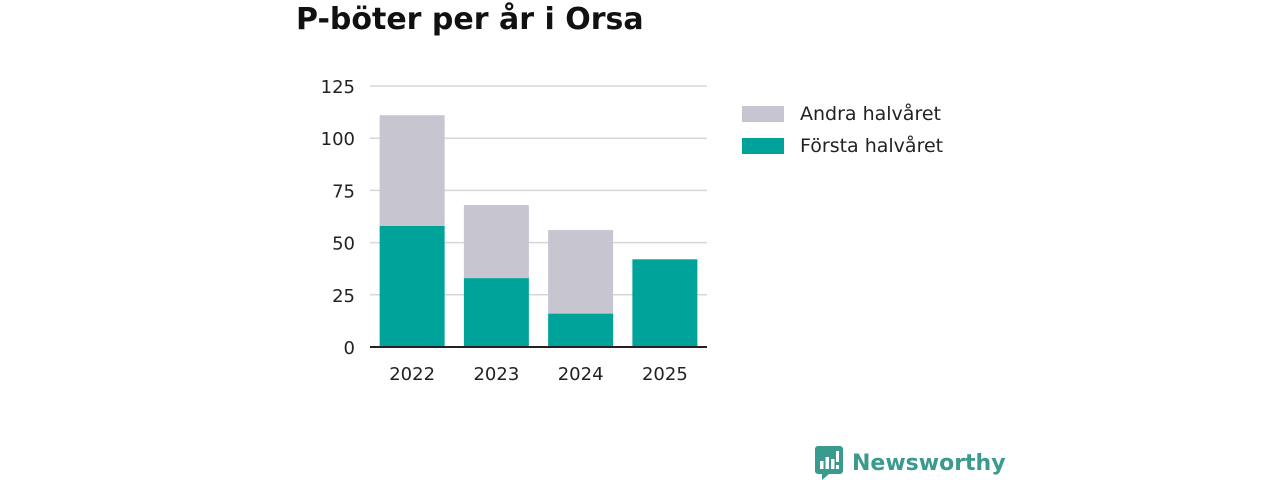  What do you see at coordinates (763, 146) in the screenshot?
I see `legend-swatch-forsta` at bounding box center [763, 146].